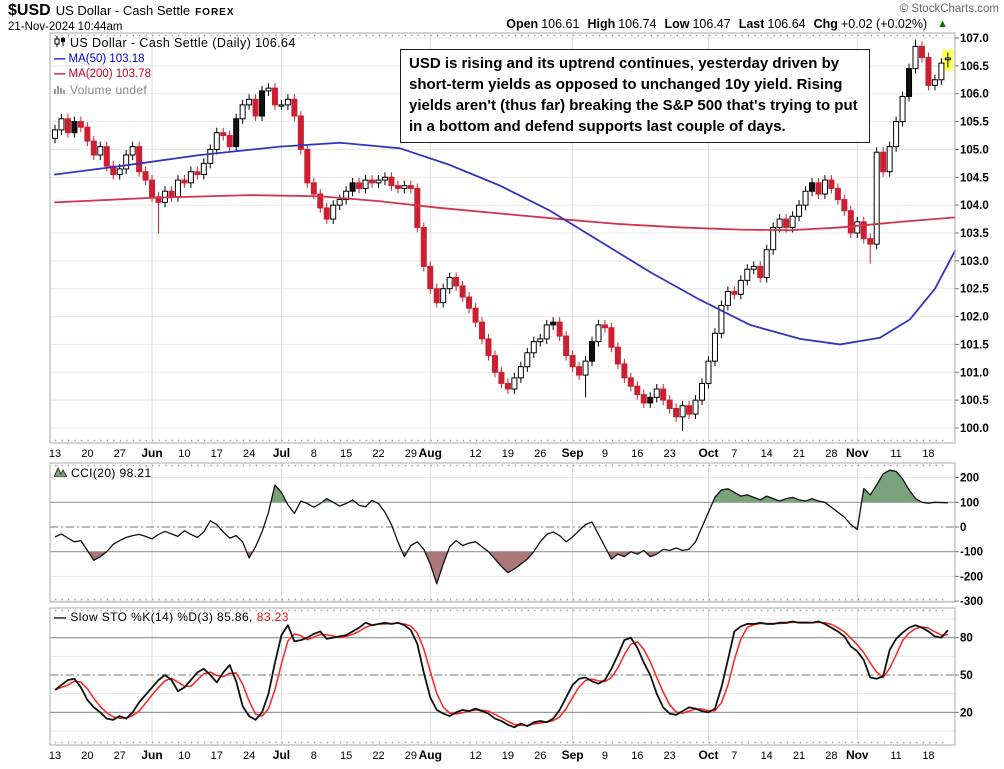  I want to click on change-up-triangle-icon: ▲, so click(942, 24).